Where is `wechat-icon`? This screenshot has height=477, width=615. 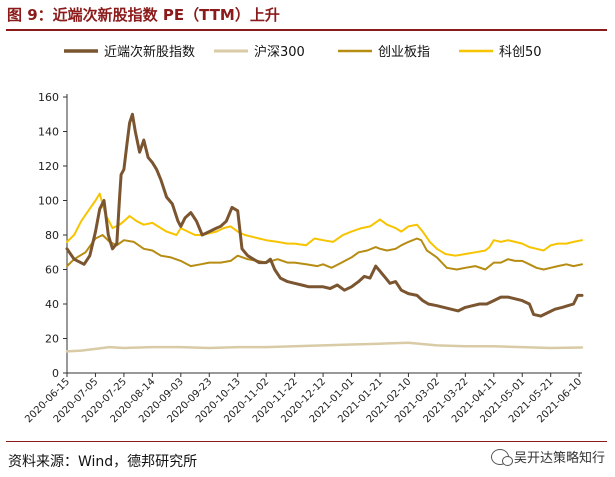
wechat-icon is located at coordinates (501, 457).